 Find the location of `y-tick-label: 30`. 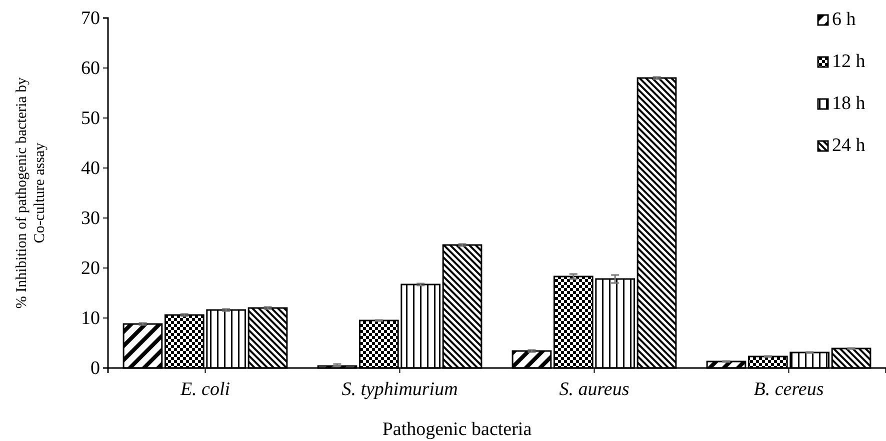

y-tick-label: 30 is located at coordinates (90, 219).